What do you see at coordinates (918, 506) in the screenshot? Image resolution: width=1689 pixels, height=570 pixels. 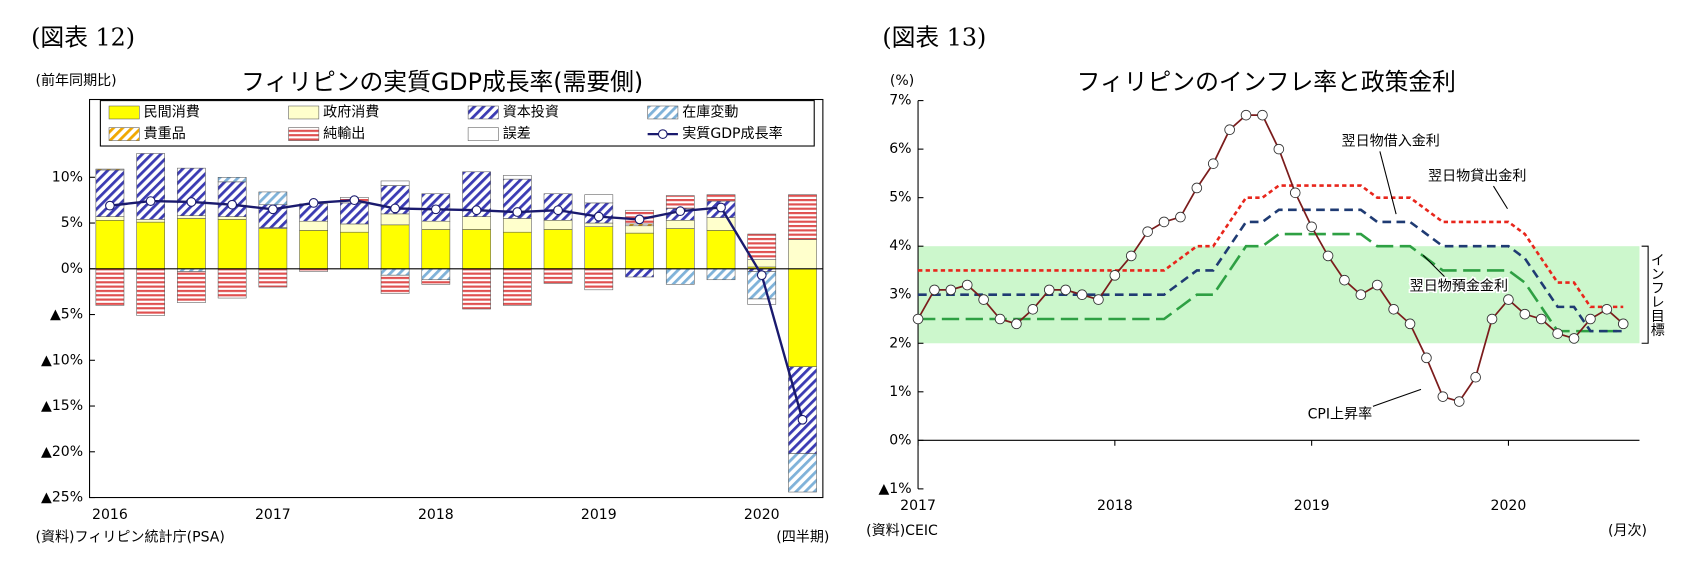 I see `x-tick-label: 2017` at bounding box center [918, 506].